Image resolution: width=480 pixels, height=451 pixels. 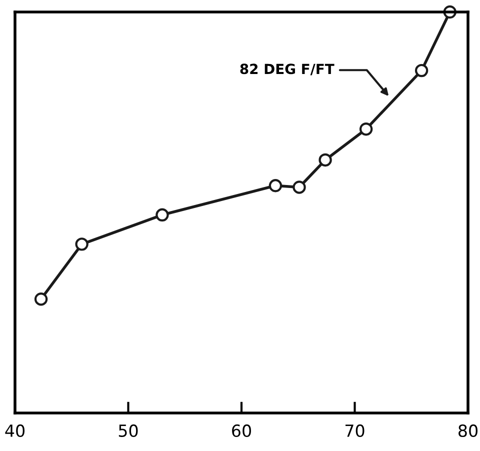 I want to click on x-tick-label: 40, so click(x=14, y=431).